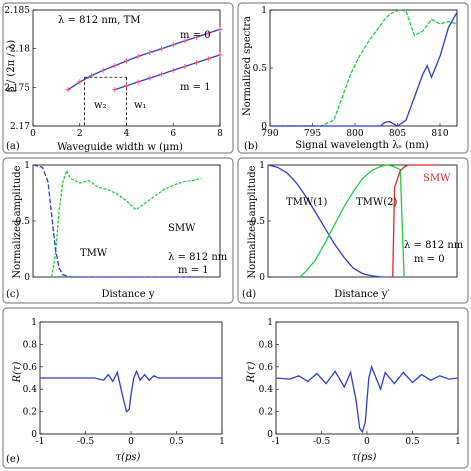 Image resolution: width=471 pixels, height=471 pixels. What do you see at coordinates (270, 435) in the screenshot?
I see `y-tick-label-e-right: 0` at bounding box center [270, 435].